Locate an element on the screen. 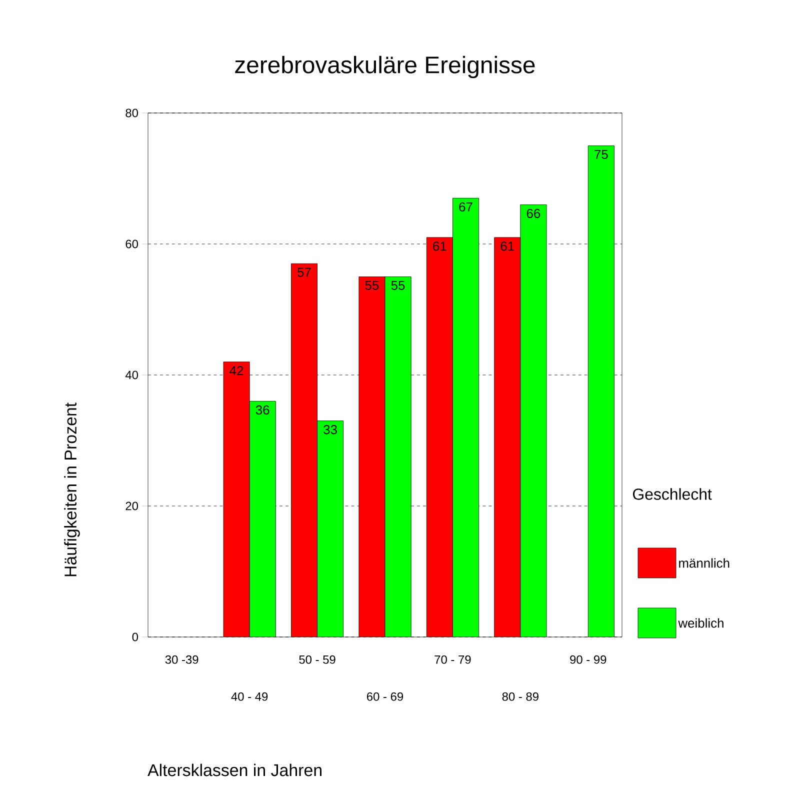 The height and width of the screenshot is (795, 790). y-tick-label: 60 is located at coordinates (132, 244).